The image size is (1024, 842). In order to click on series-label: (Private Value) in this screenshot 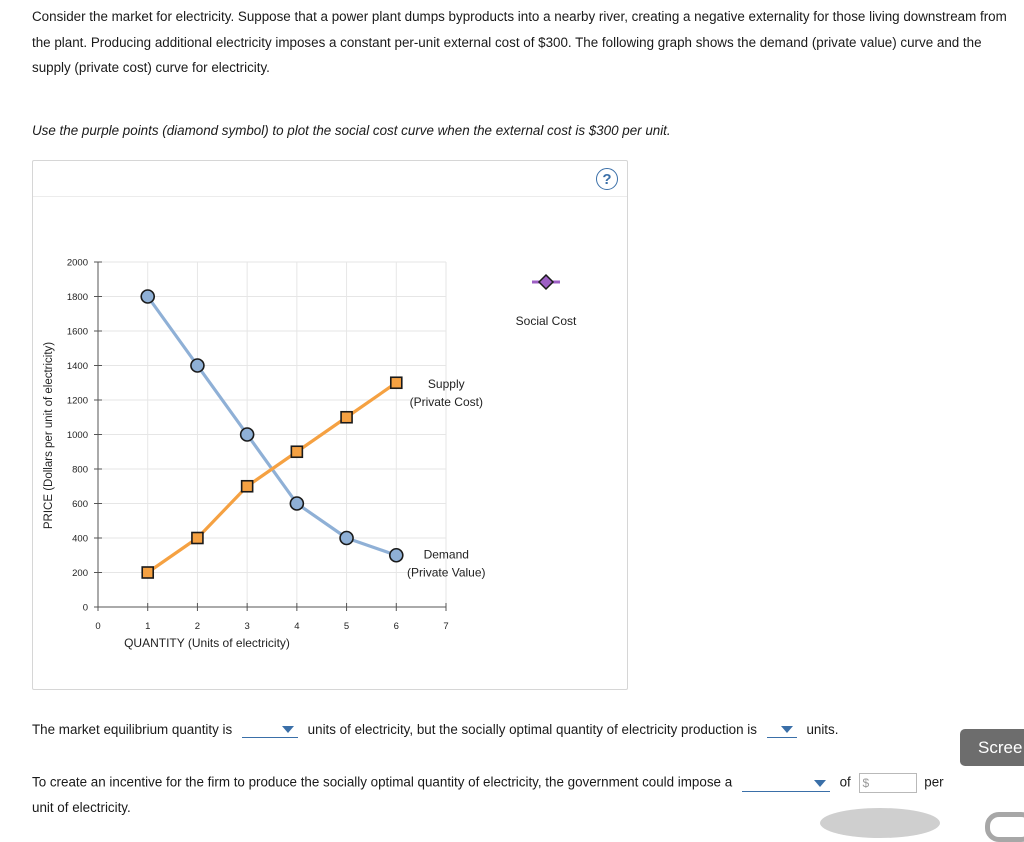, I will do `click(446, 572)`.